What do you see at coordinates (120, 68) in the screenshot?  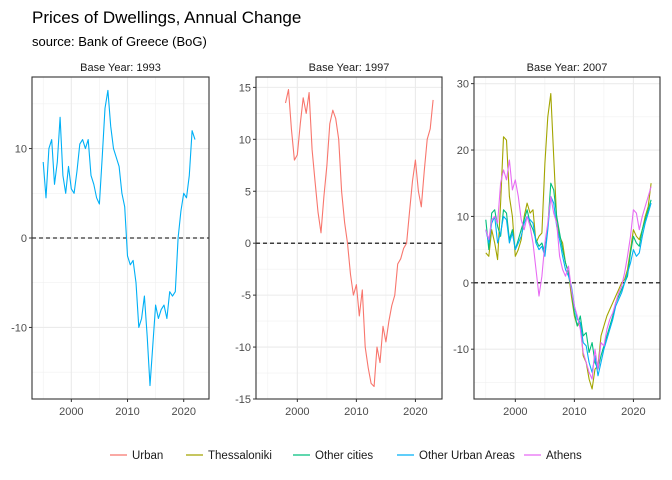 I see `facet-strip-title: Base Year: 1993` at bounding box center [120, 68].